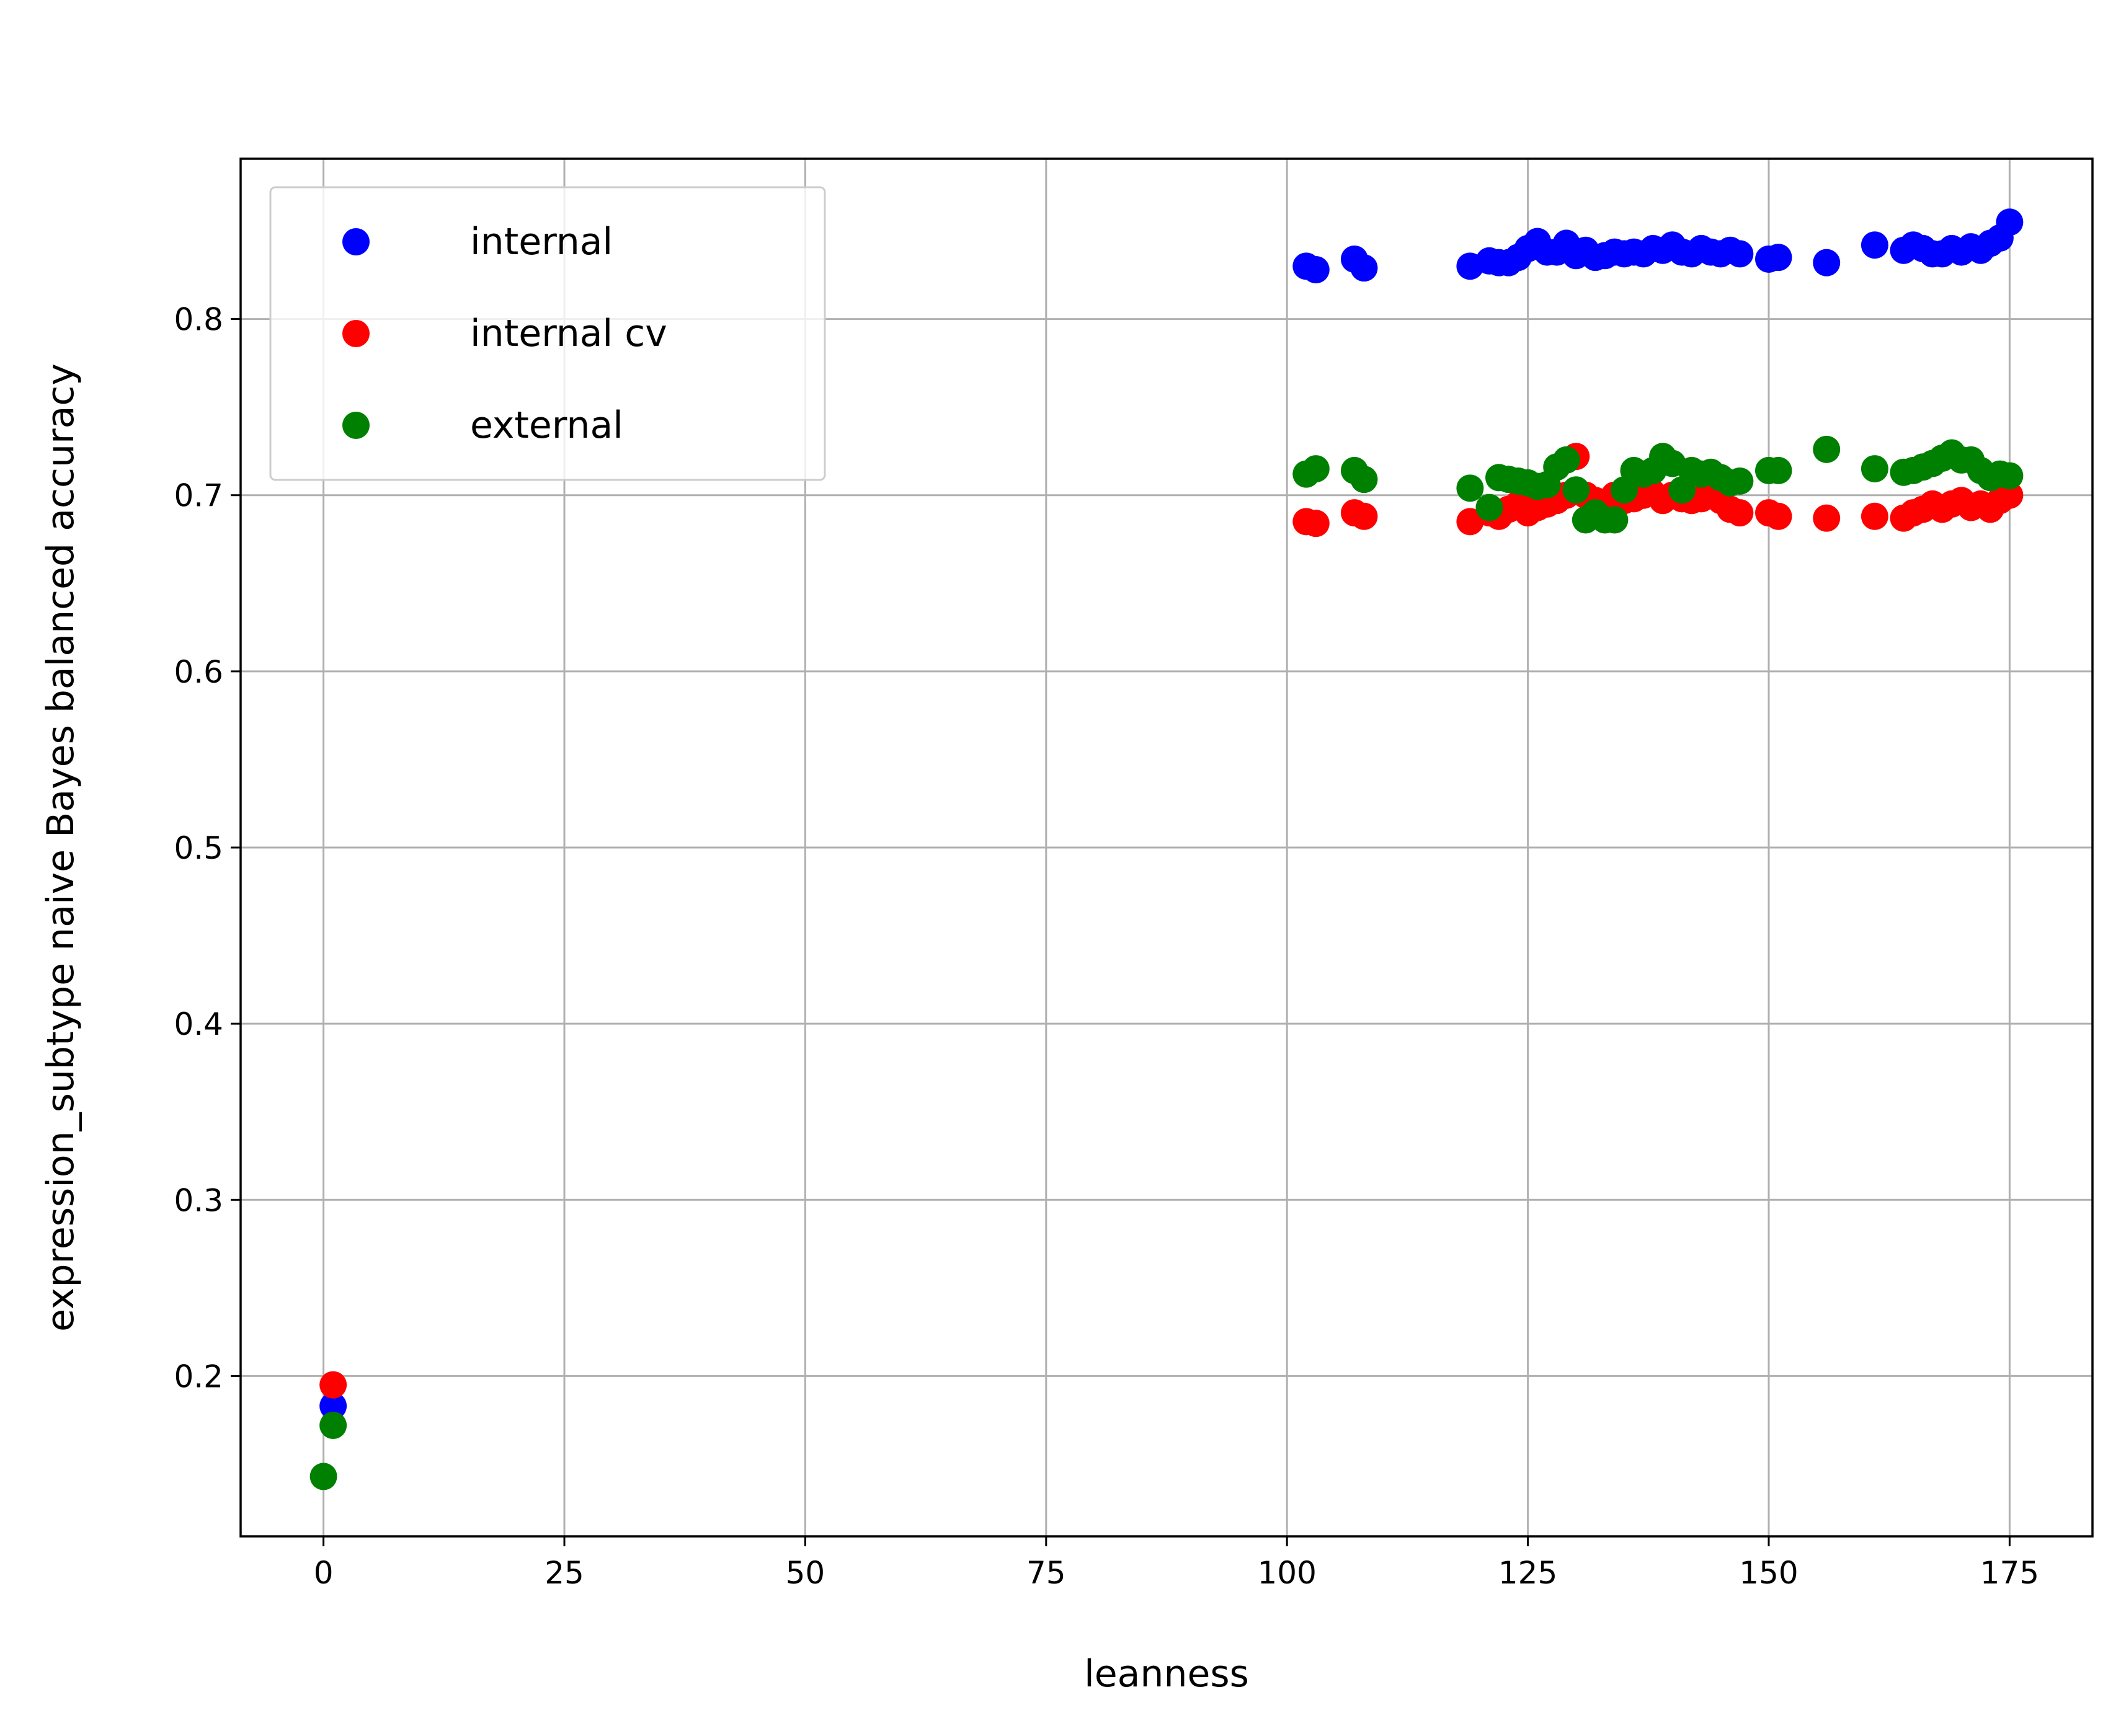  Describe the element at coordinates (198, 1376) in the screenshot. I see `y-tick-label: 0.2` at that location.